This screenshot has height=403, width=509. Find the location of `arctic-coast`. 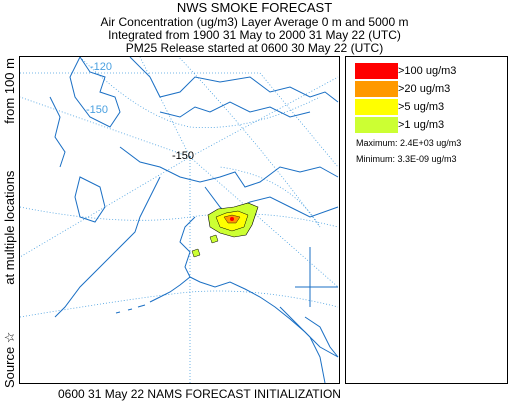

arctic-coast is located at coordinates (229, 167).